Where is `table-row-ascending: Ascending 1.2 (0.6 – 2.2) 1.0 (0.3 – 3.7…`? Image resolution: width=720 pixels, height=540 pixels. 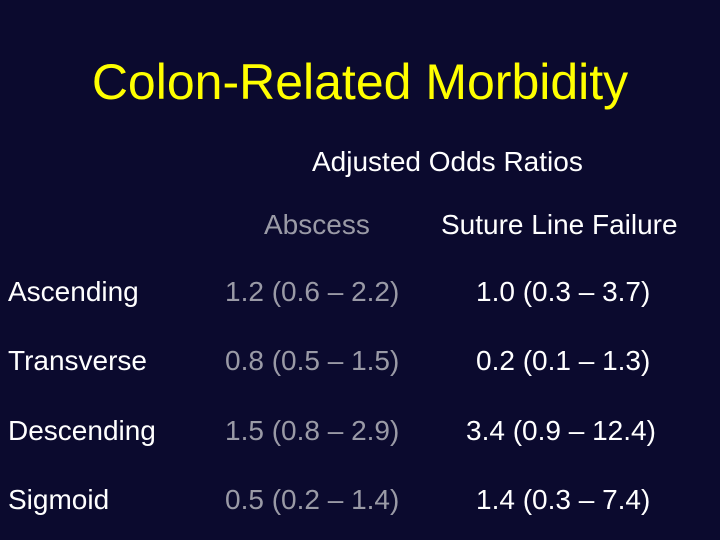
table-row-ascending: Ascending 1.2 (0.6 – 2.2) 1.0 (0.3 – 3.7… is located at coordinates (360, 292).